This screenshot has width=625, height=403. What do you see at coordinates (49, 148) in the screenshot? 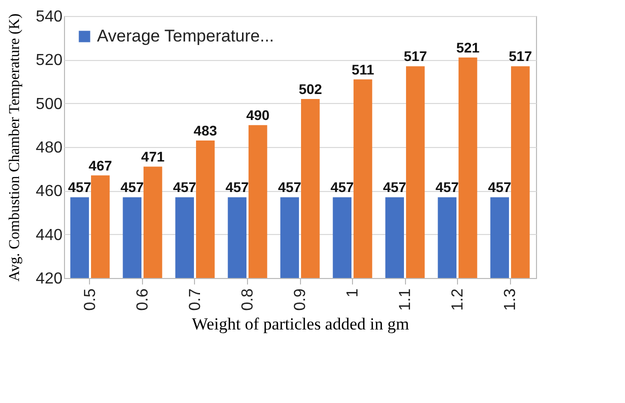
I see `y-tick-label: 480` at bounding box center [49, 148].